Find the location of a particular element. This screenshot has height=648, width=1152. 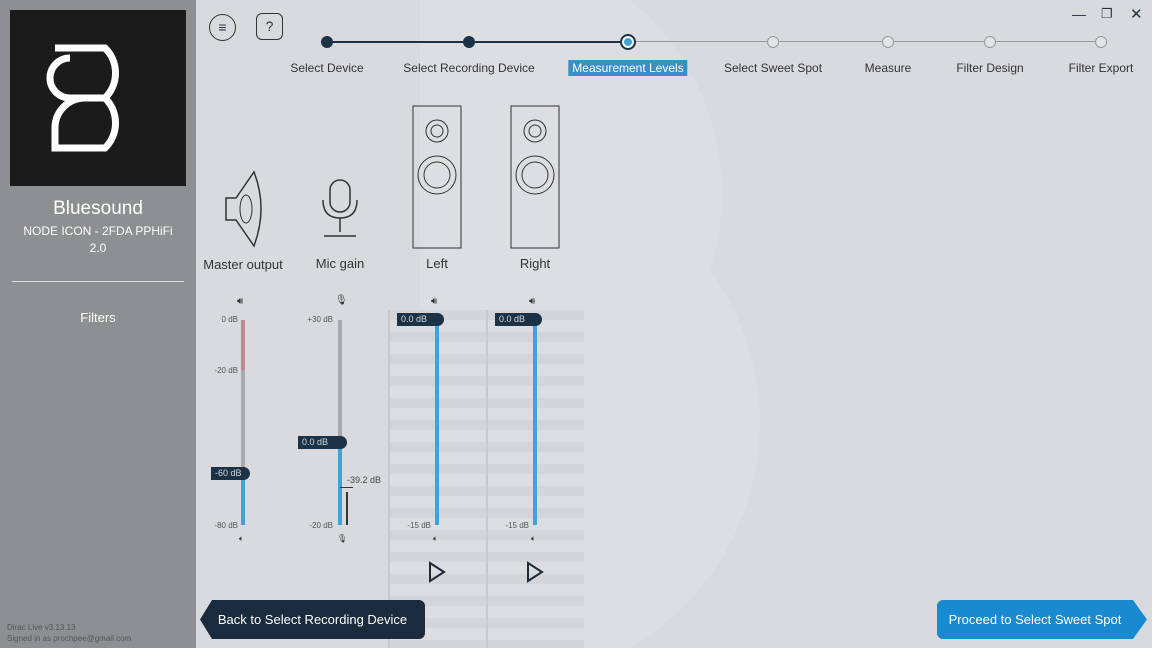

mic-gain-label: Mic gain is located at coordinates (340, 263).